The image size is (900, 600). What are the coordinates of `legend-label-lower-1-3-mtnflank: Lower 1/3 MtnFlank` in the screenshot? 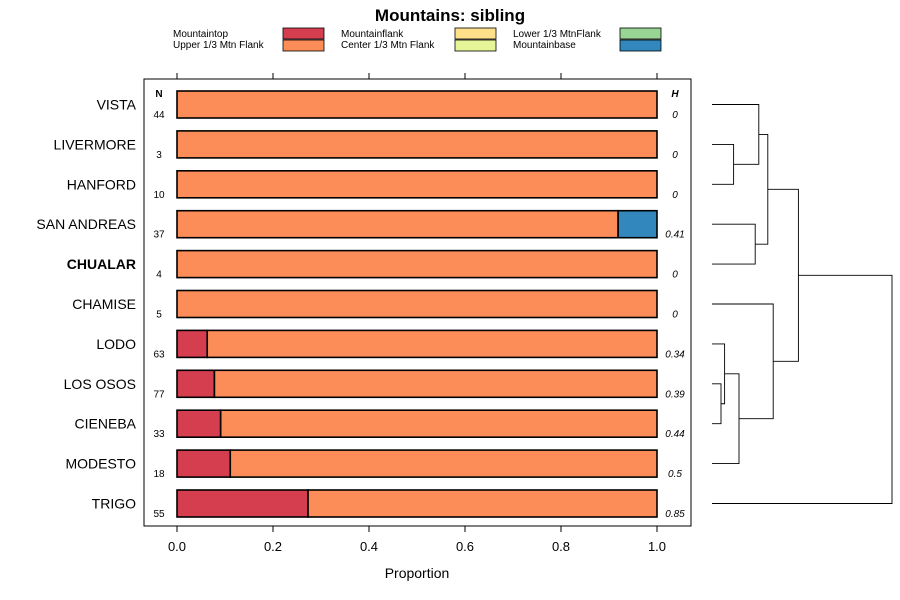 It's located at (557, 34).